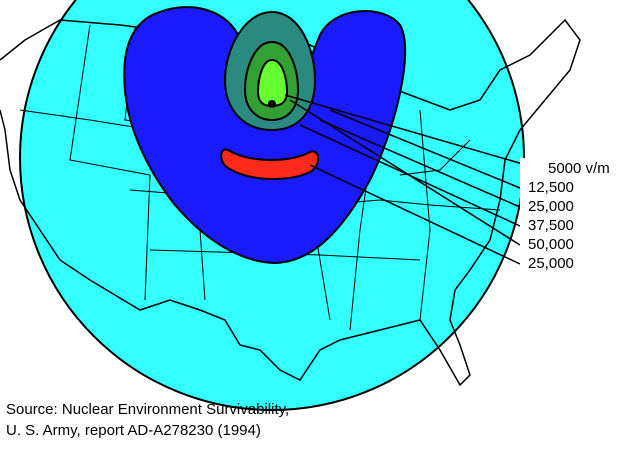 The width and height of the screenshot is (618, 460). What do you see at coordinates (551, 187) in the screenshot?
I see `contour-label: 12,500` at bounding box center [551, 187].